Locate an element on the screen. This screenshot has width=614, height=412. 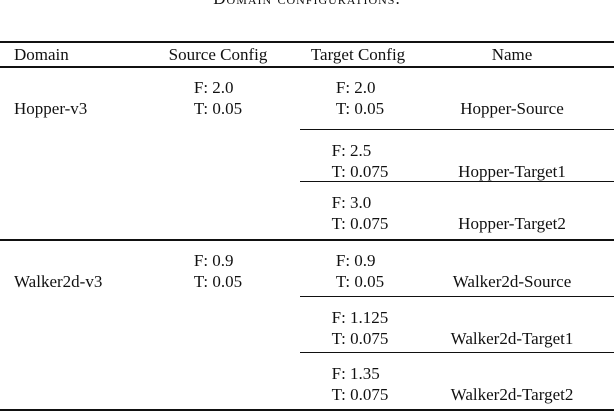
top-rule is located at coordinates (307, 42).